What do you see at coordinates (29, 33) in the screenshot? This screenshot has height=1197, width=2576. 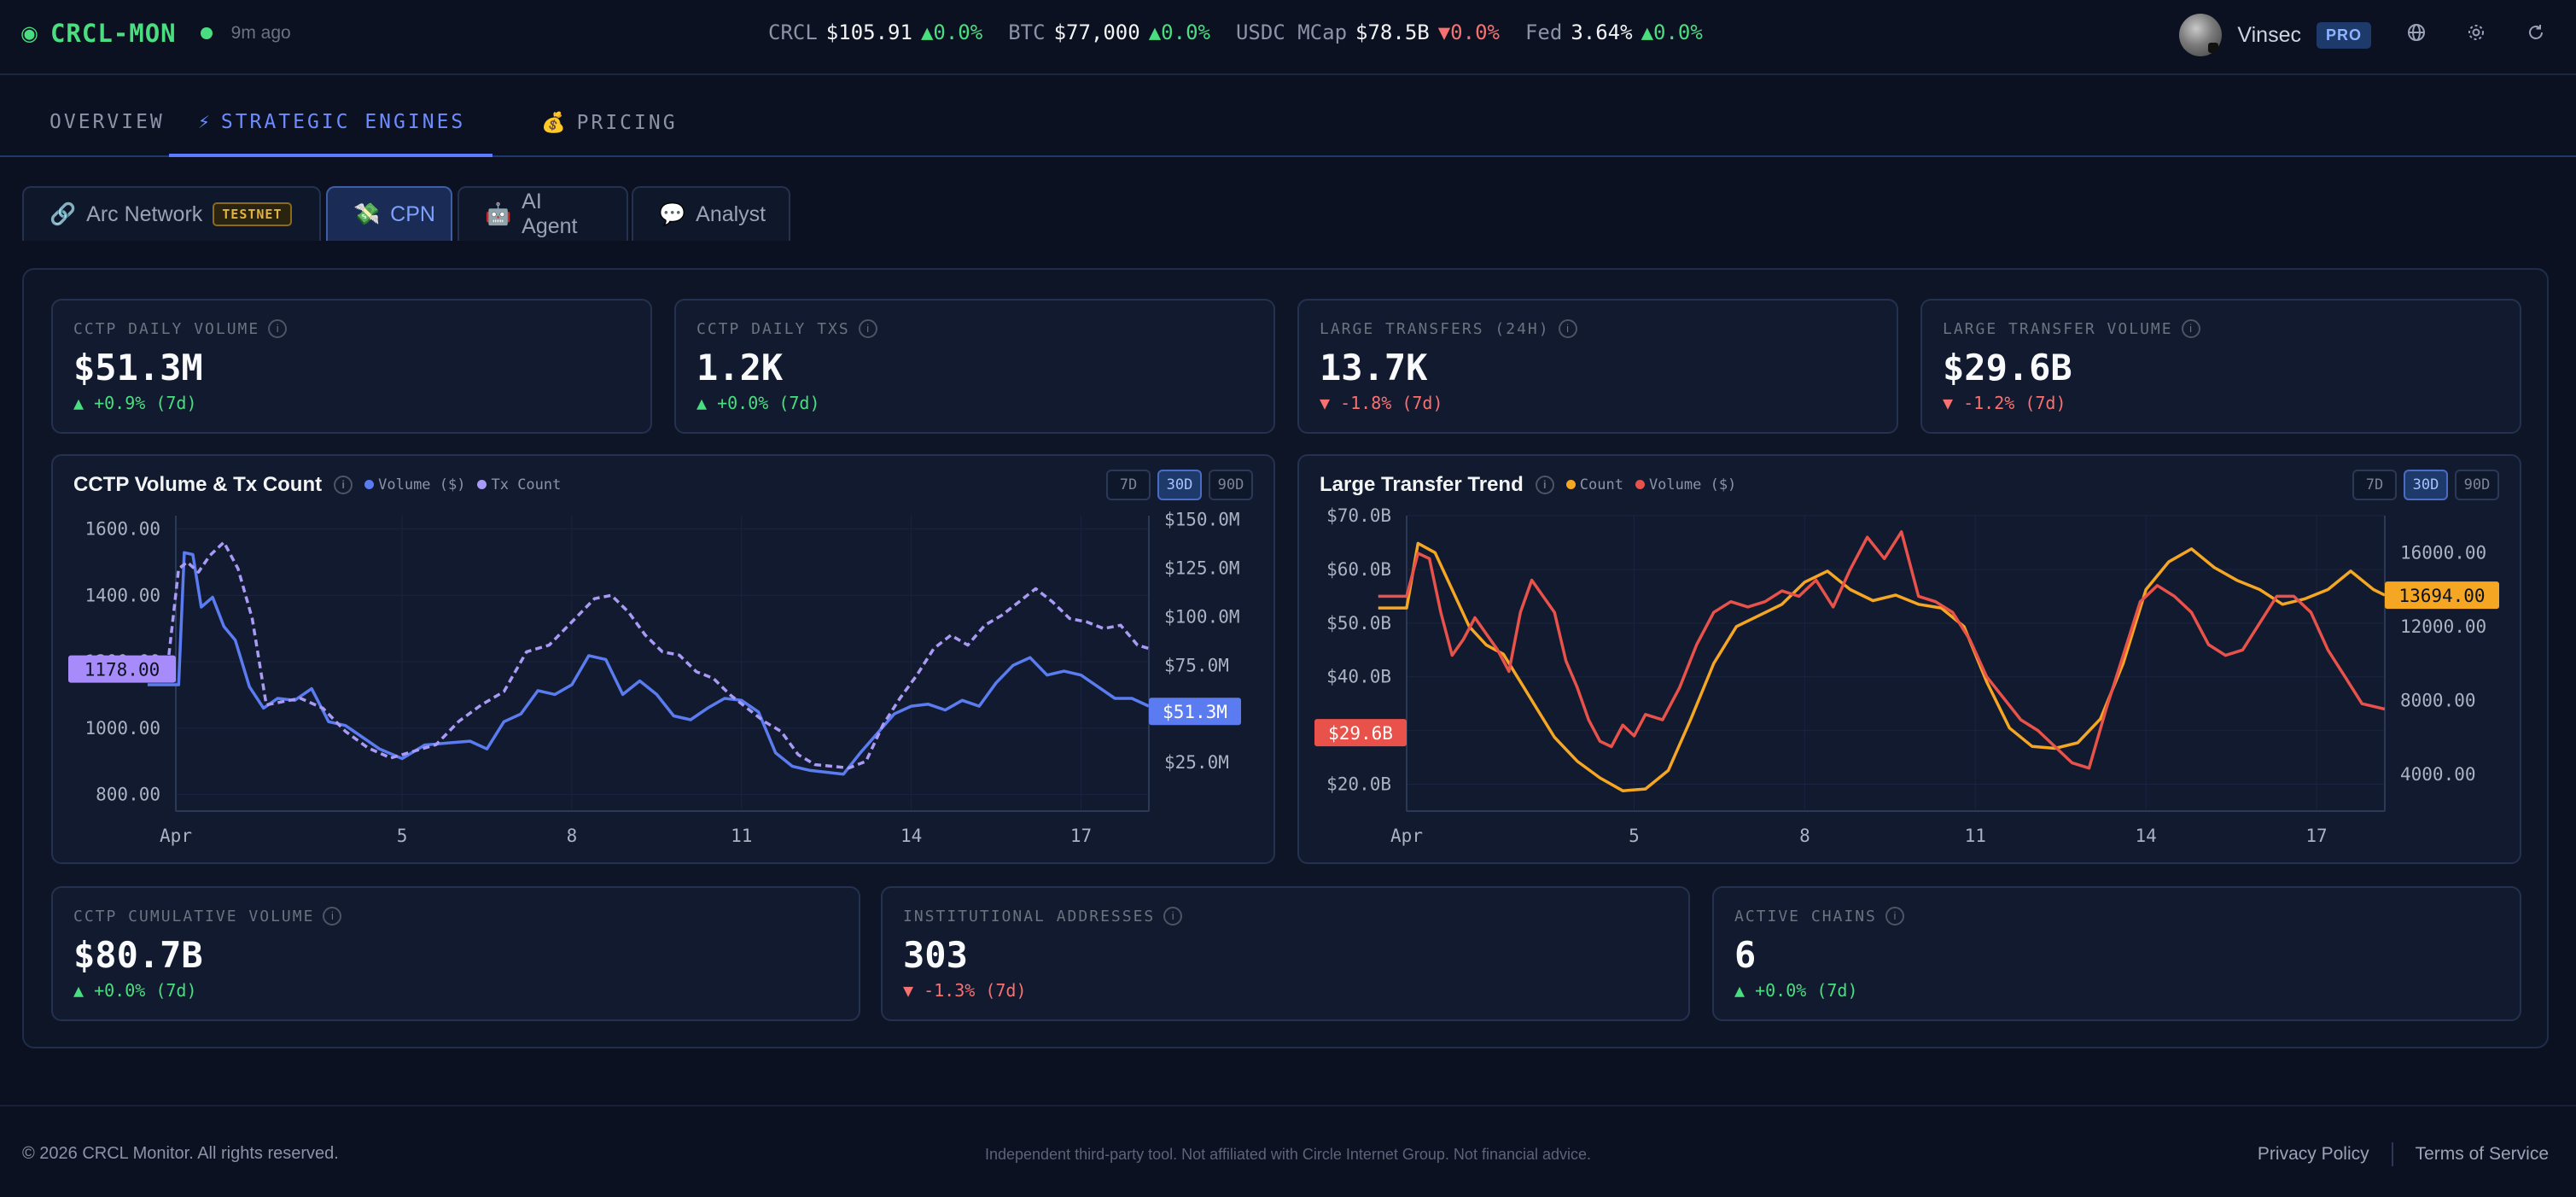 I see `brand-logo-icon: ◉` at bounding box center [29, 33].